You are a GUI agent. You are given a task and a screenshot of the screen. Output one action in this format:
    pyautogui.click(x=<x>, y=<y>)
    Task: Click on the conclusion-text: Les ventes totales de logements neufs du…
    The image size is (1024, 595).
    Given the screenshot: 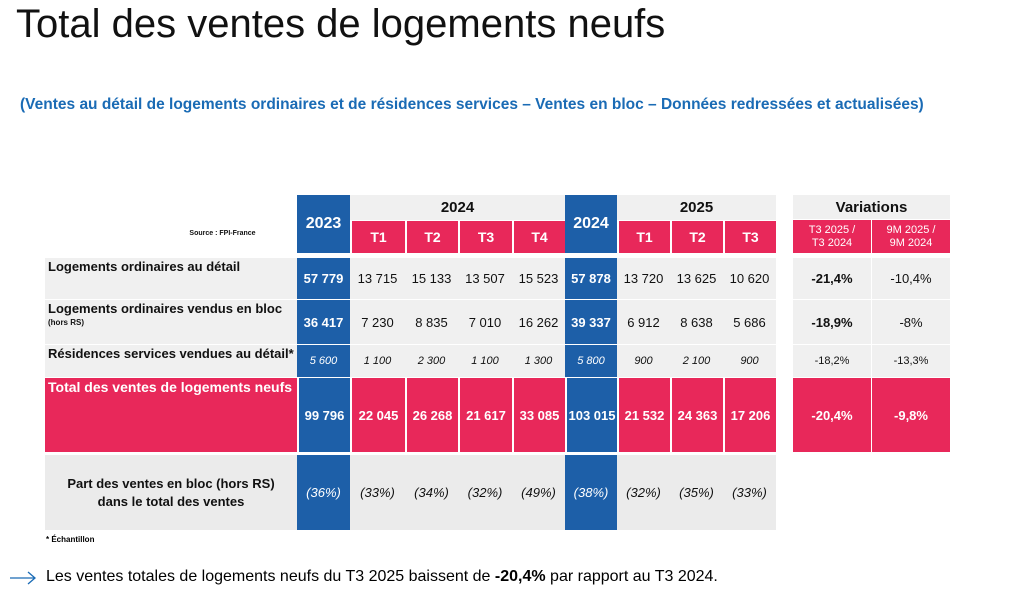 What is the action you would take?
    pyautogui.click(x=270, y=576)
    